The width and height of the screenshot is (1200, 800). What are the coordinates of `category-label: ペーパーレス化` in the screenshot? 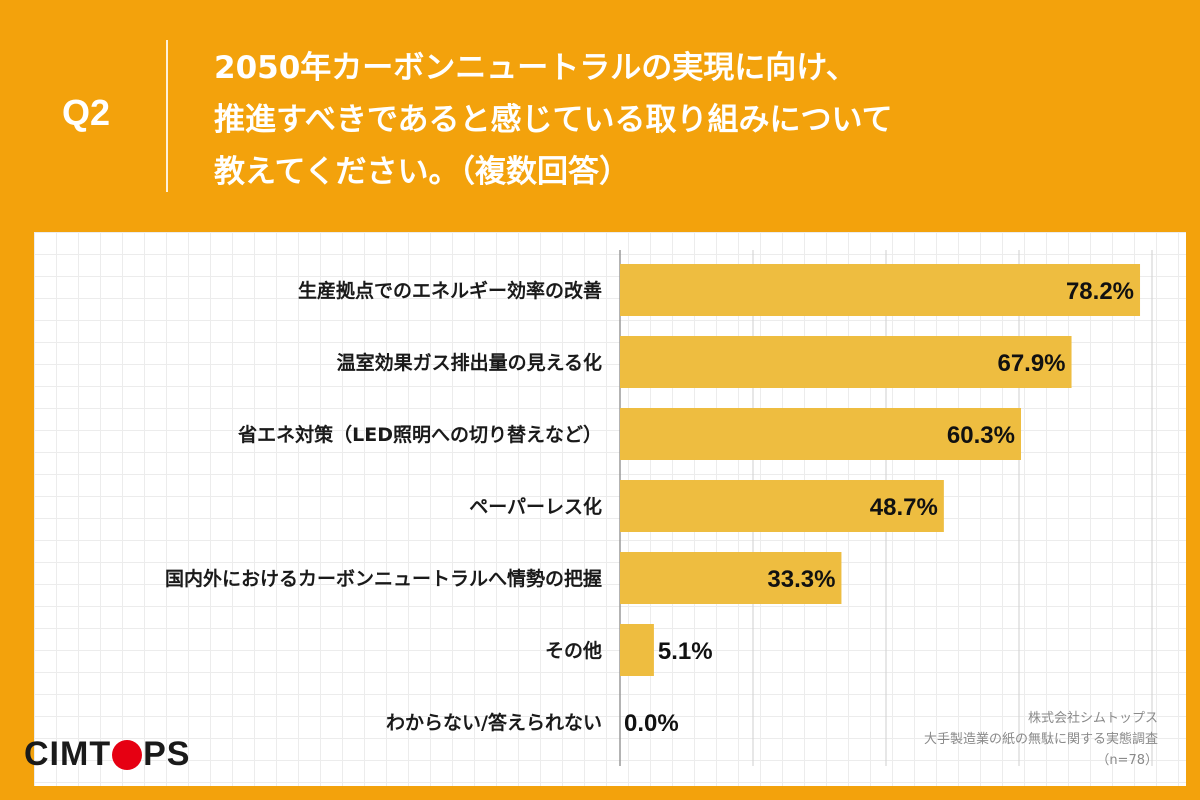 It's located at (535, 506).